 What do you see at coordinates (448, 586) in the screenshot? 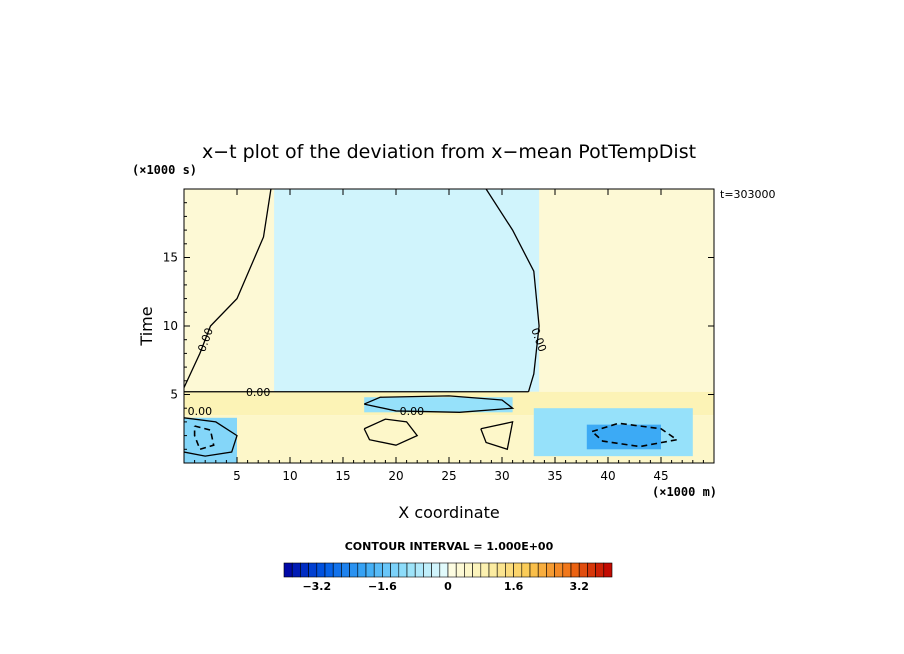
I see `colorbar-tick-label: 0` at bounding box center [448, 586].